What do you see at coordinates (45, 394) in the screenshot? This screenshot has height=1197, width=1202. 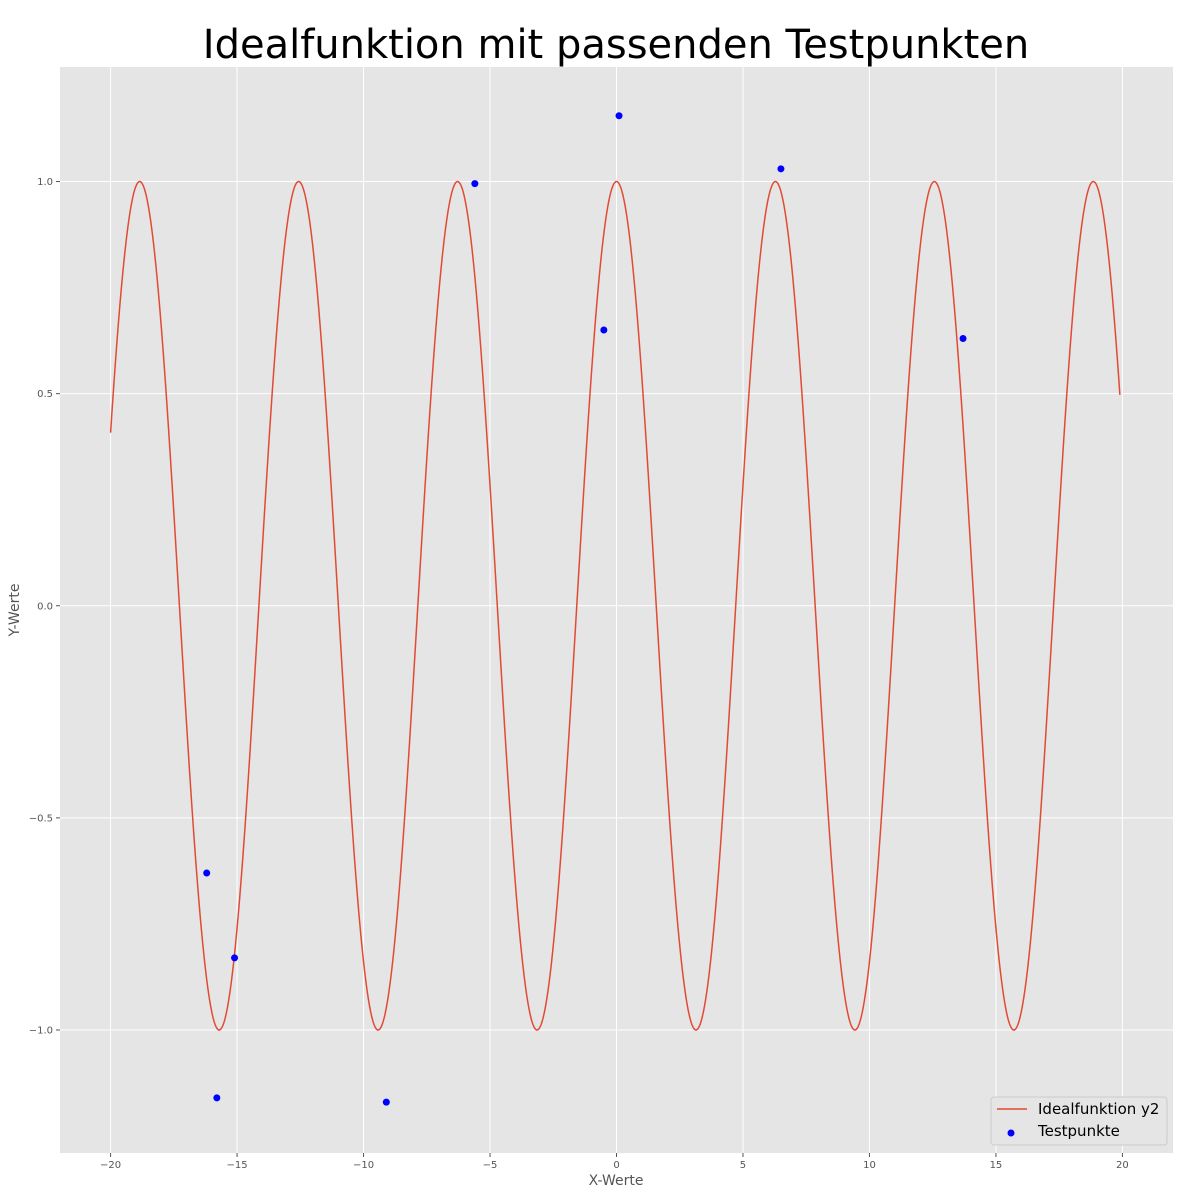 I see `y-tick-label: 0.5` at bounding box center [45, 394].